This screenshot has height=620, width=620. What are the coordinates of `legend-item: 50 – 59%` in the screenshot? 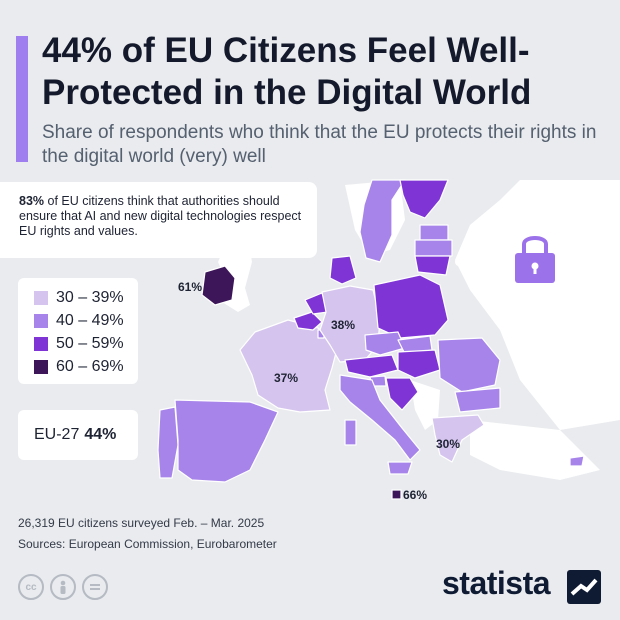 It's located at (86, 343).